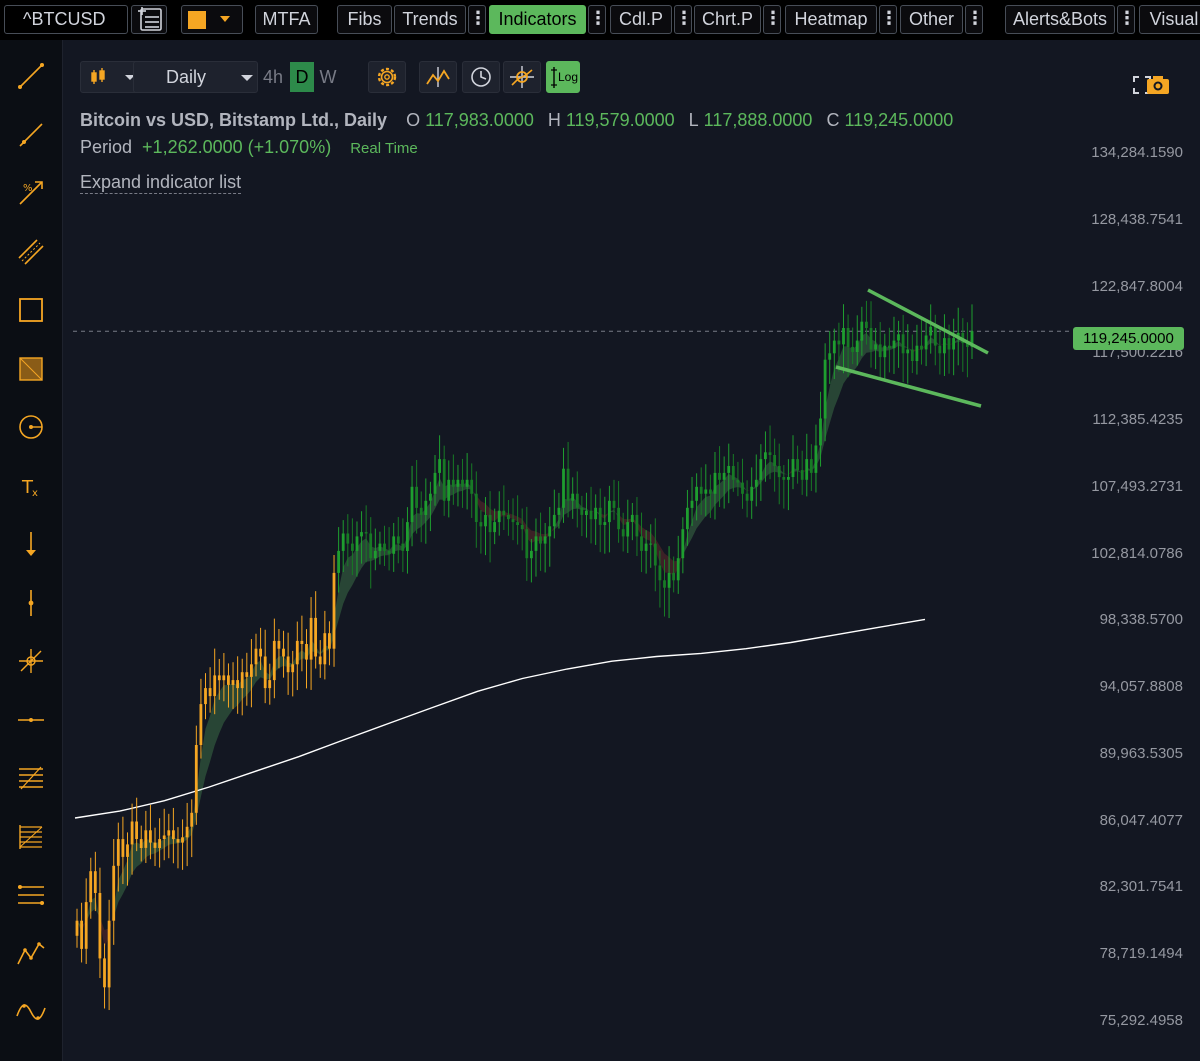 Image resolution: width=1200 pixels, height=1061 pixels. Describe the element at coordinates (328, 77) in the screenshot. I see `timeframe-w: W` at that location.